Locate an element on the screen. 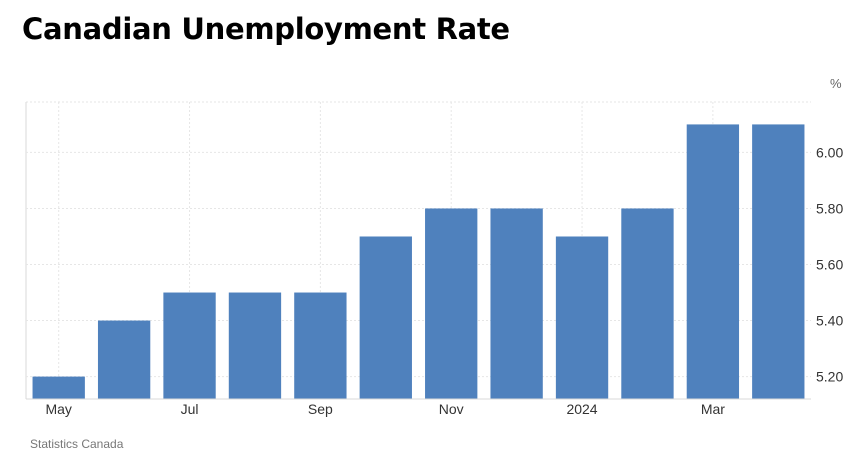 The height and width of the screenshot is (458, 866). x-axis: May Jul Sep Nov 2024 Mar is located at coordinates (418, 407).